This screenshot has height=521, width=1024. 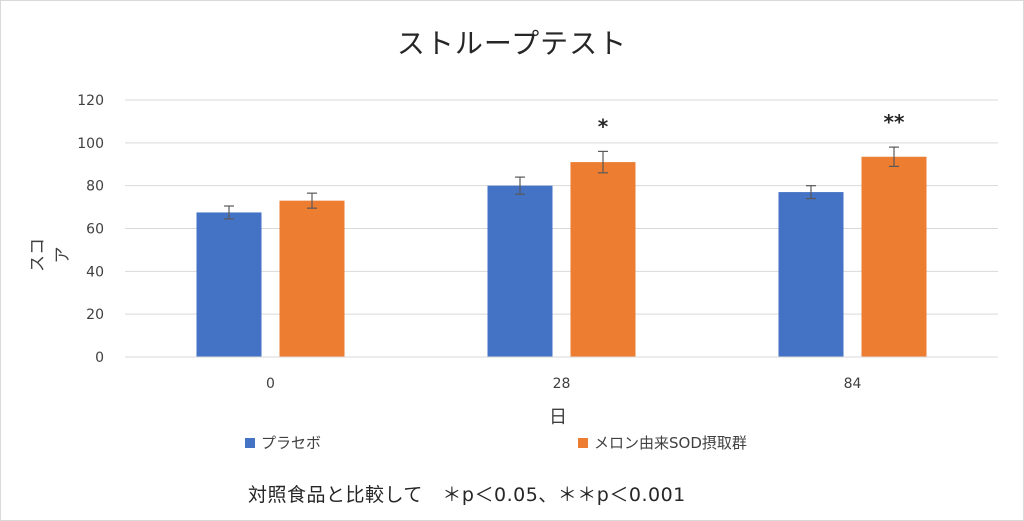 What do you see at coordinates (512, 43) in the screenshot?
I see `chart-title: ストループテスト` at bounding box center [512, 43].